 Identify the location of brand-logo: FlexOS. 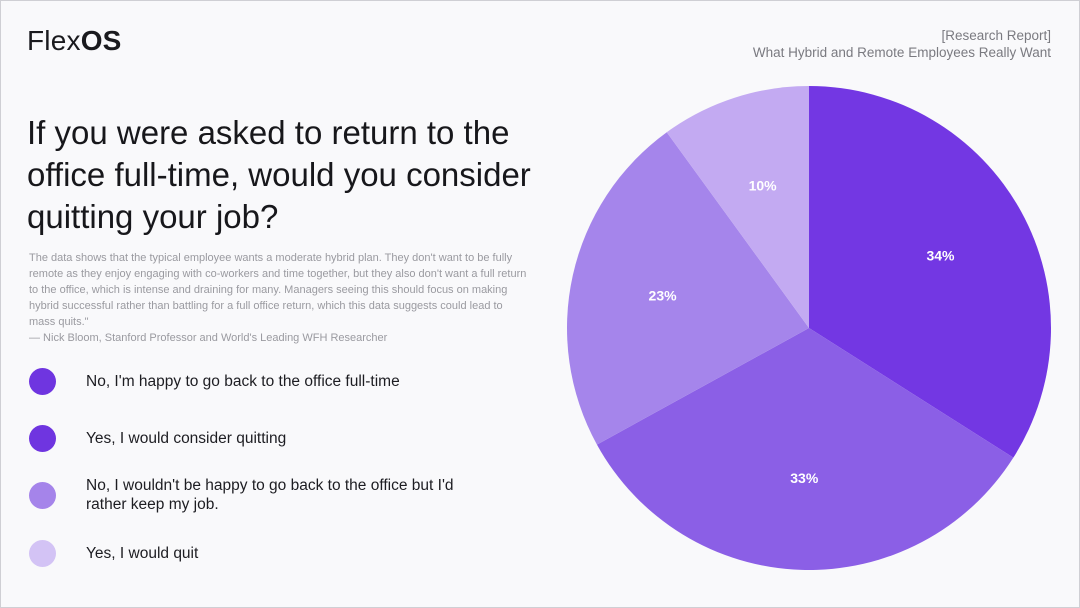
(74, 41).